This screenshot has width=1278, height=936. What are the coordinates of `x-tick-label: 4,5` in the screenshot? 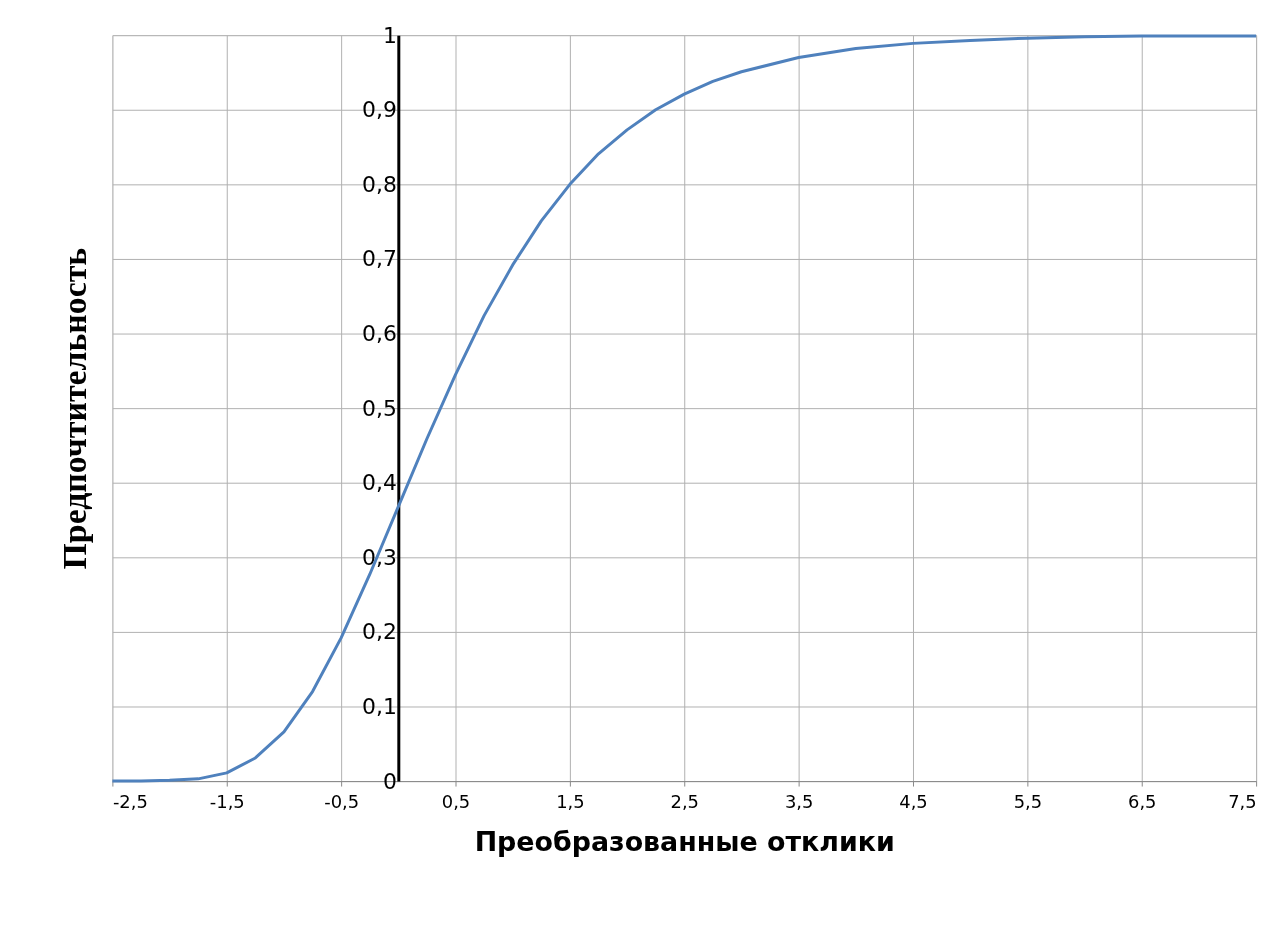 It's located at (913, 802).